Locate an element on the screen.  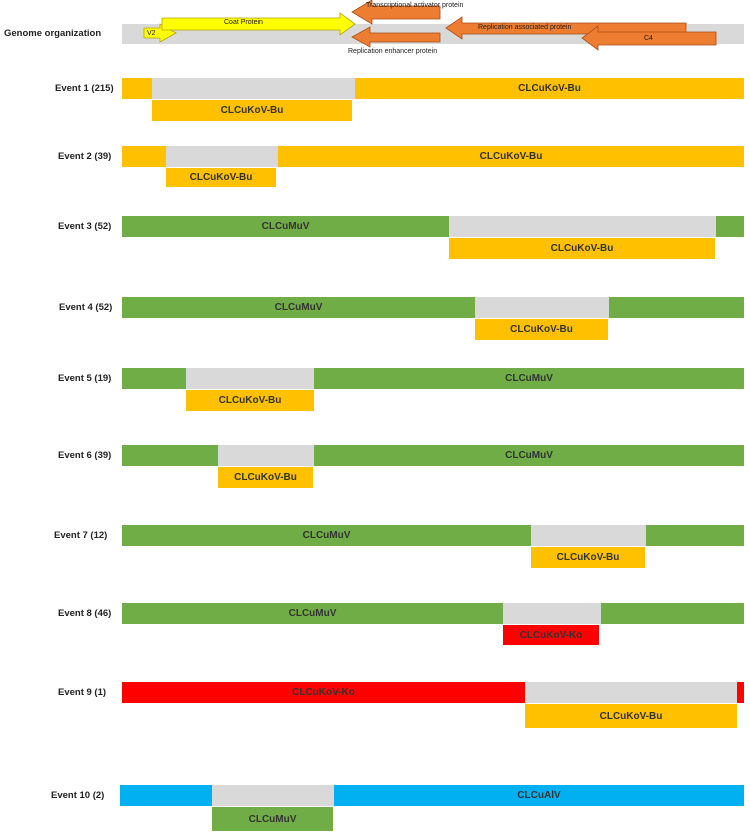
event-4-minor-parent-bar is located at coordinates (541, 329).